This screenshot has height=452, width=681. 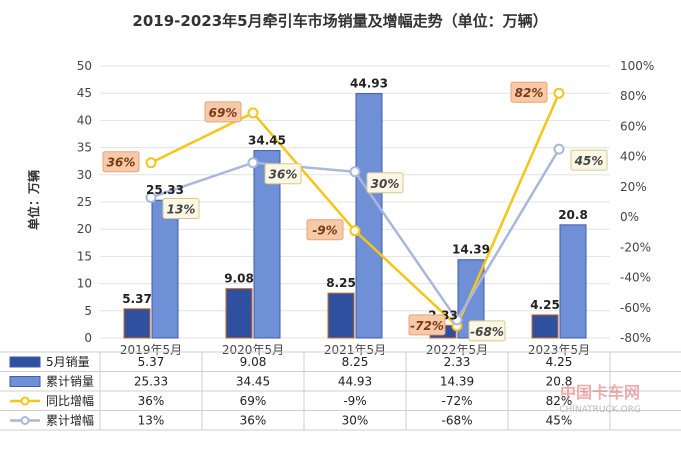 I want to click on y2-tick-label: 40%, so click(x=633, y=157).